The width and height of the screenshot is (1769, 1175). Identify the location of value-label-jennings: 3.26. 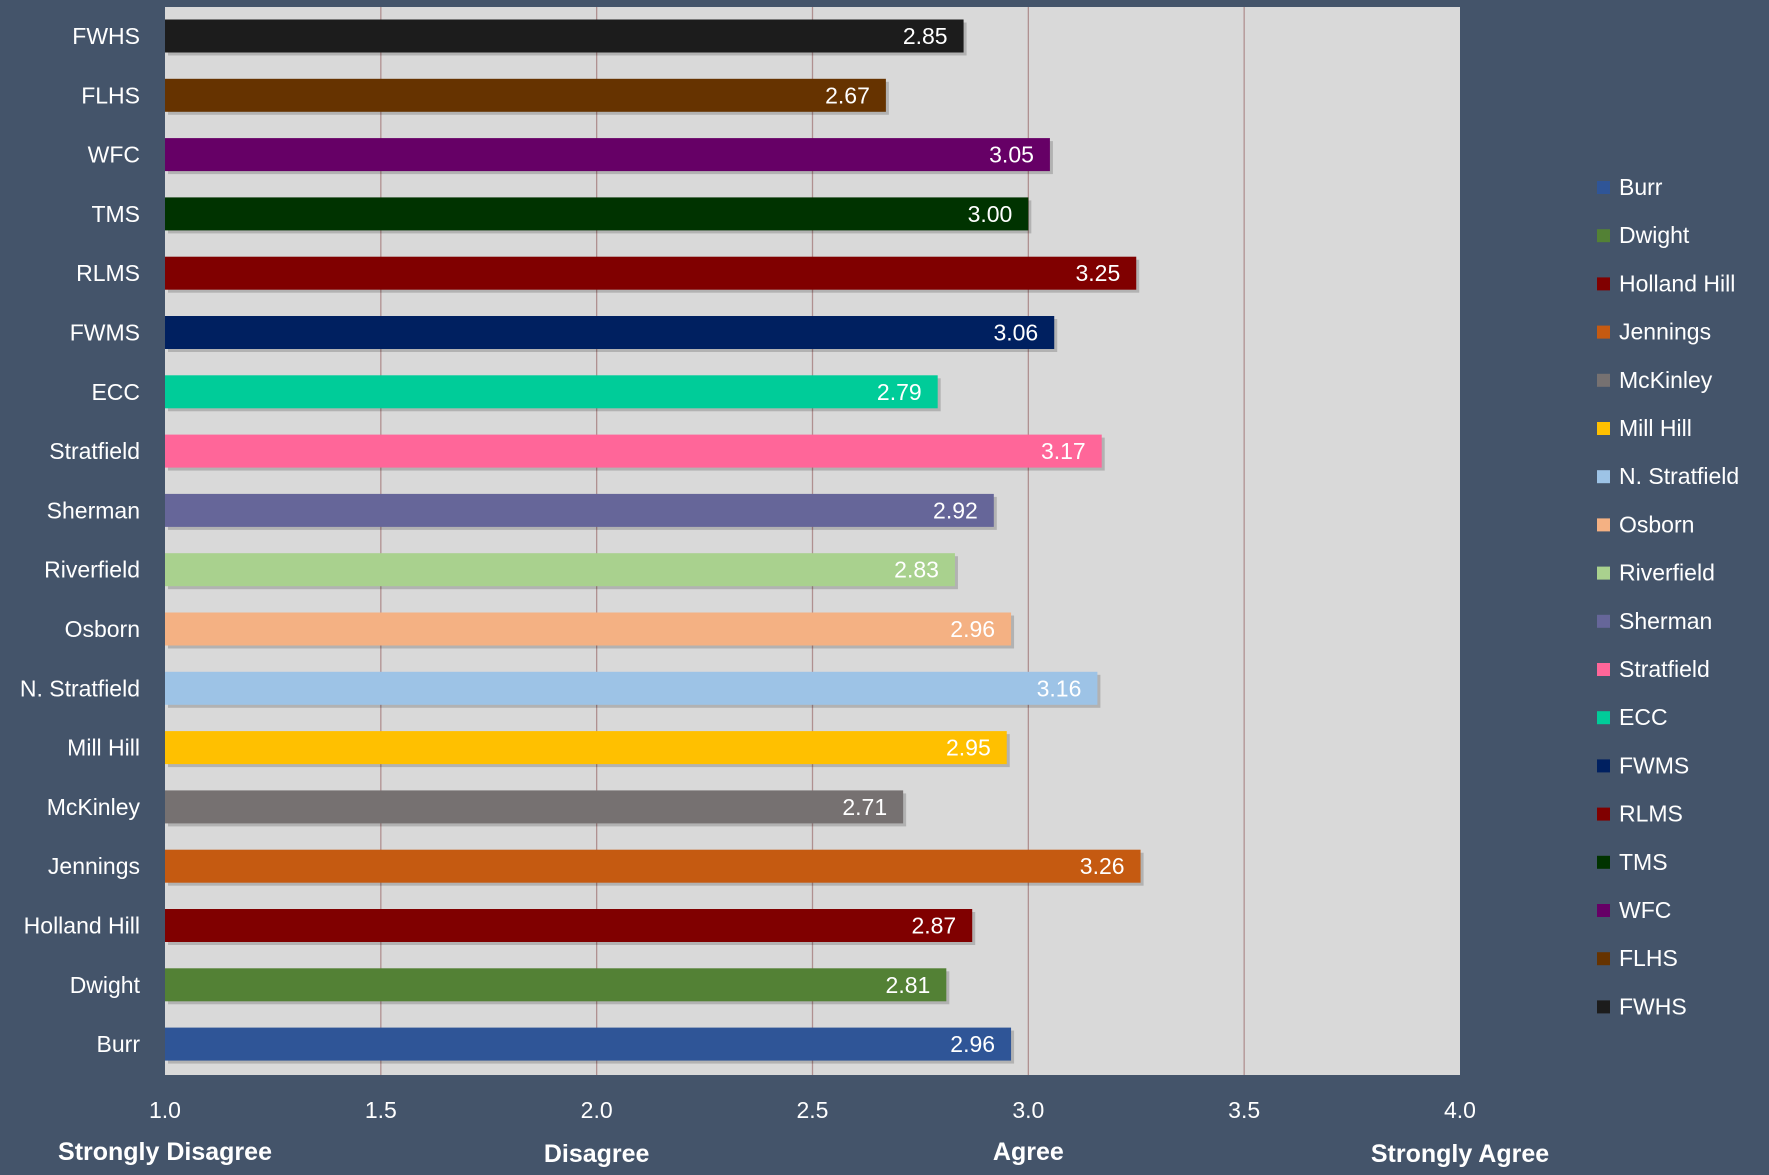
(1102, 866).